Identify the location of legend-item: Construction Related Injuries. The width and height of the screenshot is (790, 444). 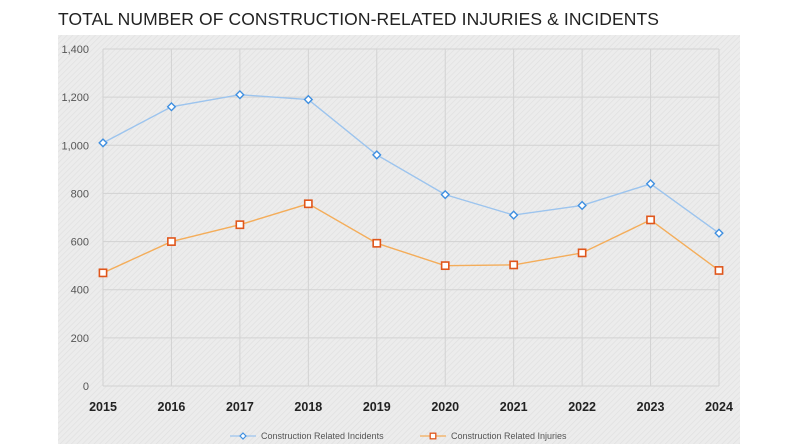
(493, 436).